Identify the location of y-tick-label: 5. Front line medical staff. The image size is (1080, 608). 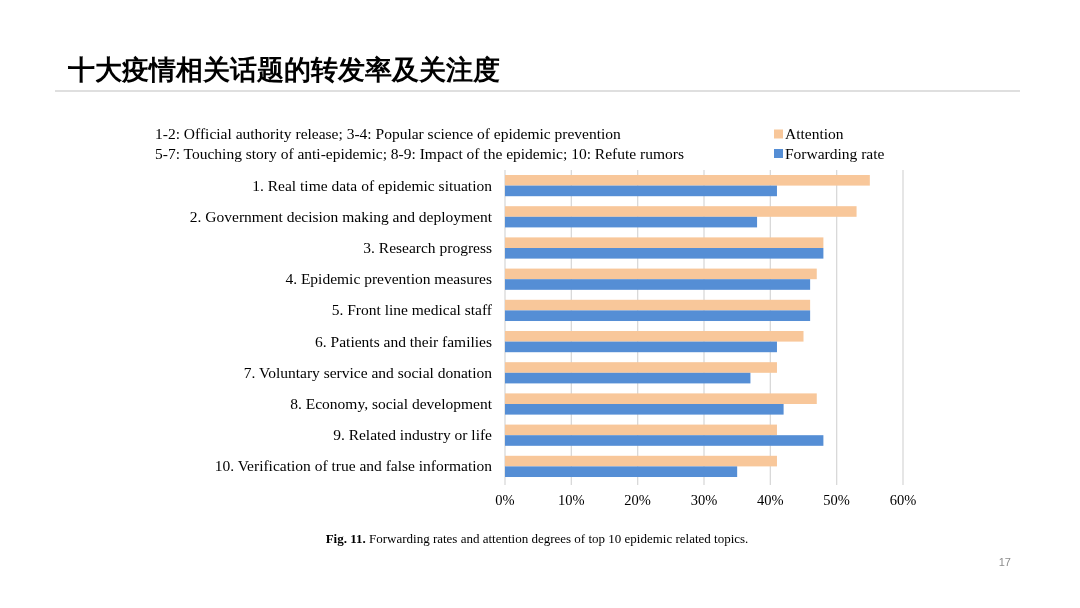
(412, 310).